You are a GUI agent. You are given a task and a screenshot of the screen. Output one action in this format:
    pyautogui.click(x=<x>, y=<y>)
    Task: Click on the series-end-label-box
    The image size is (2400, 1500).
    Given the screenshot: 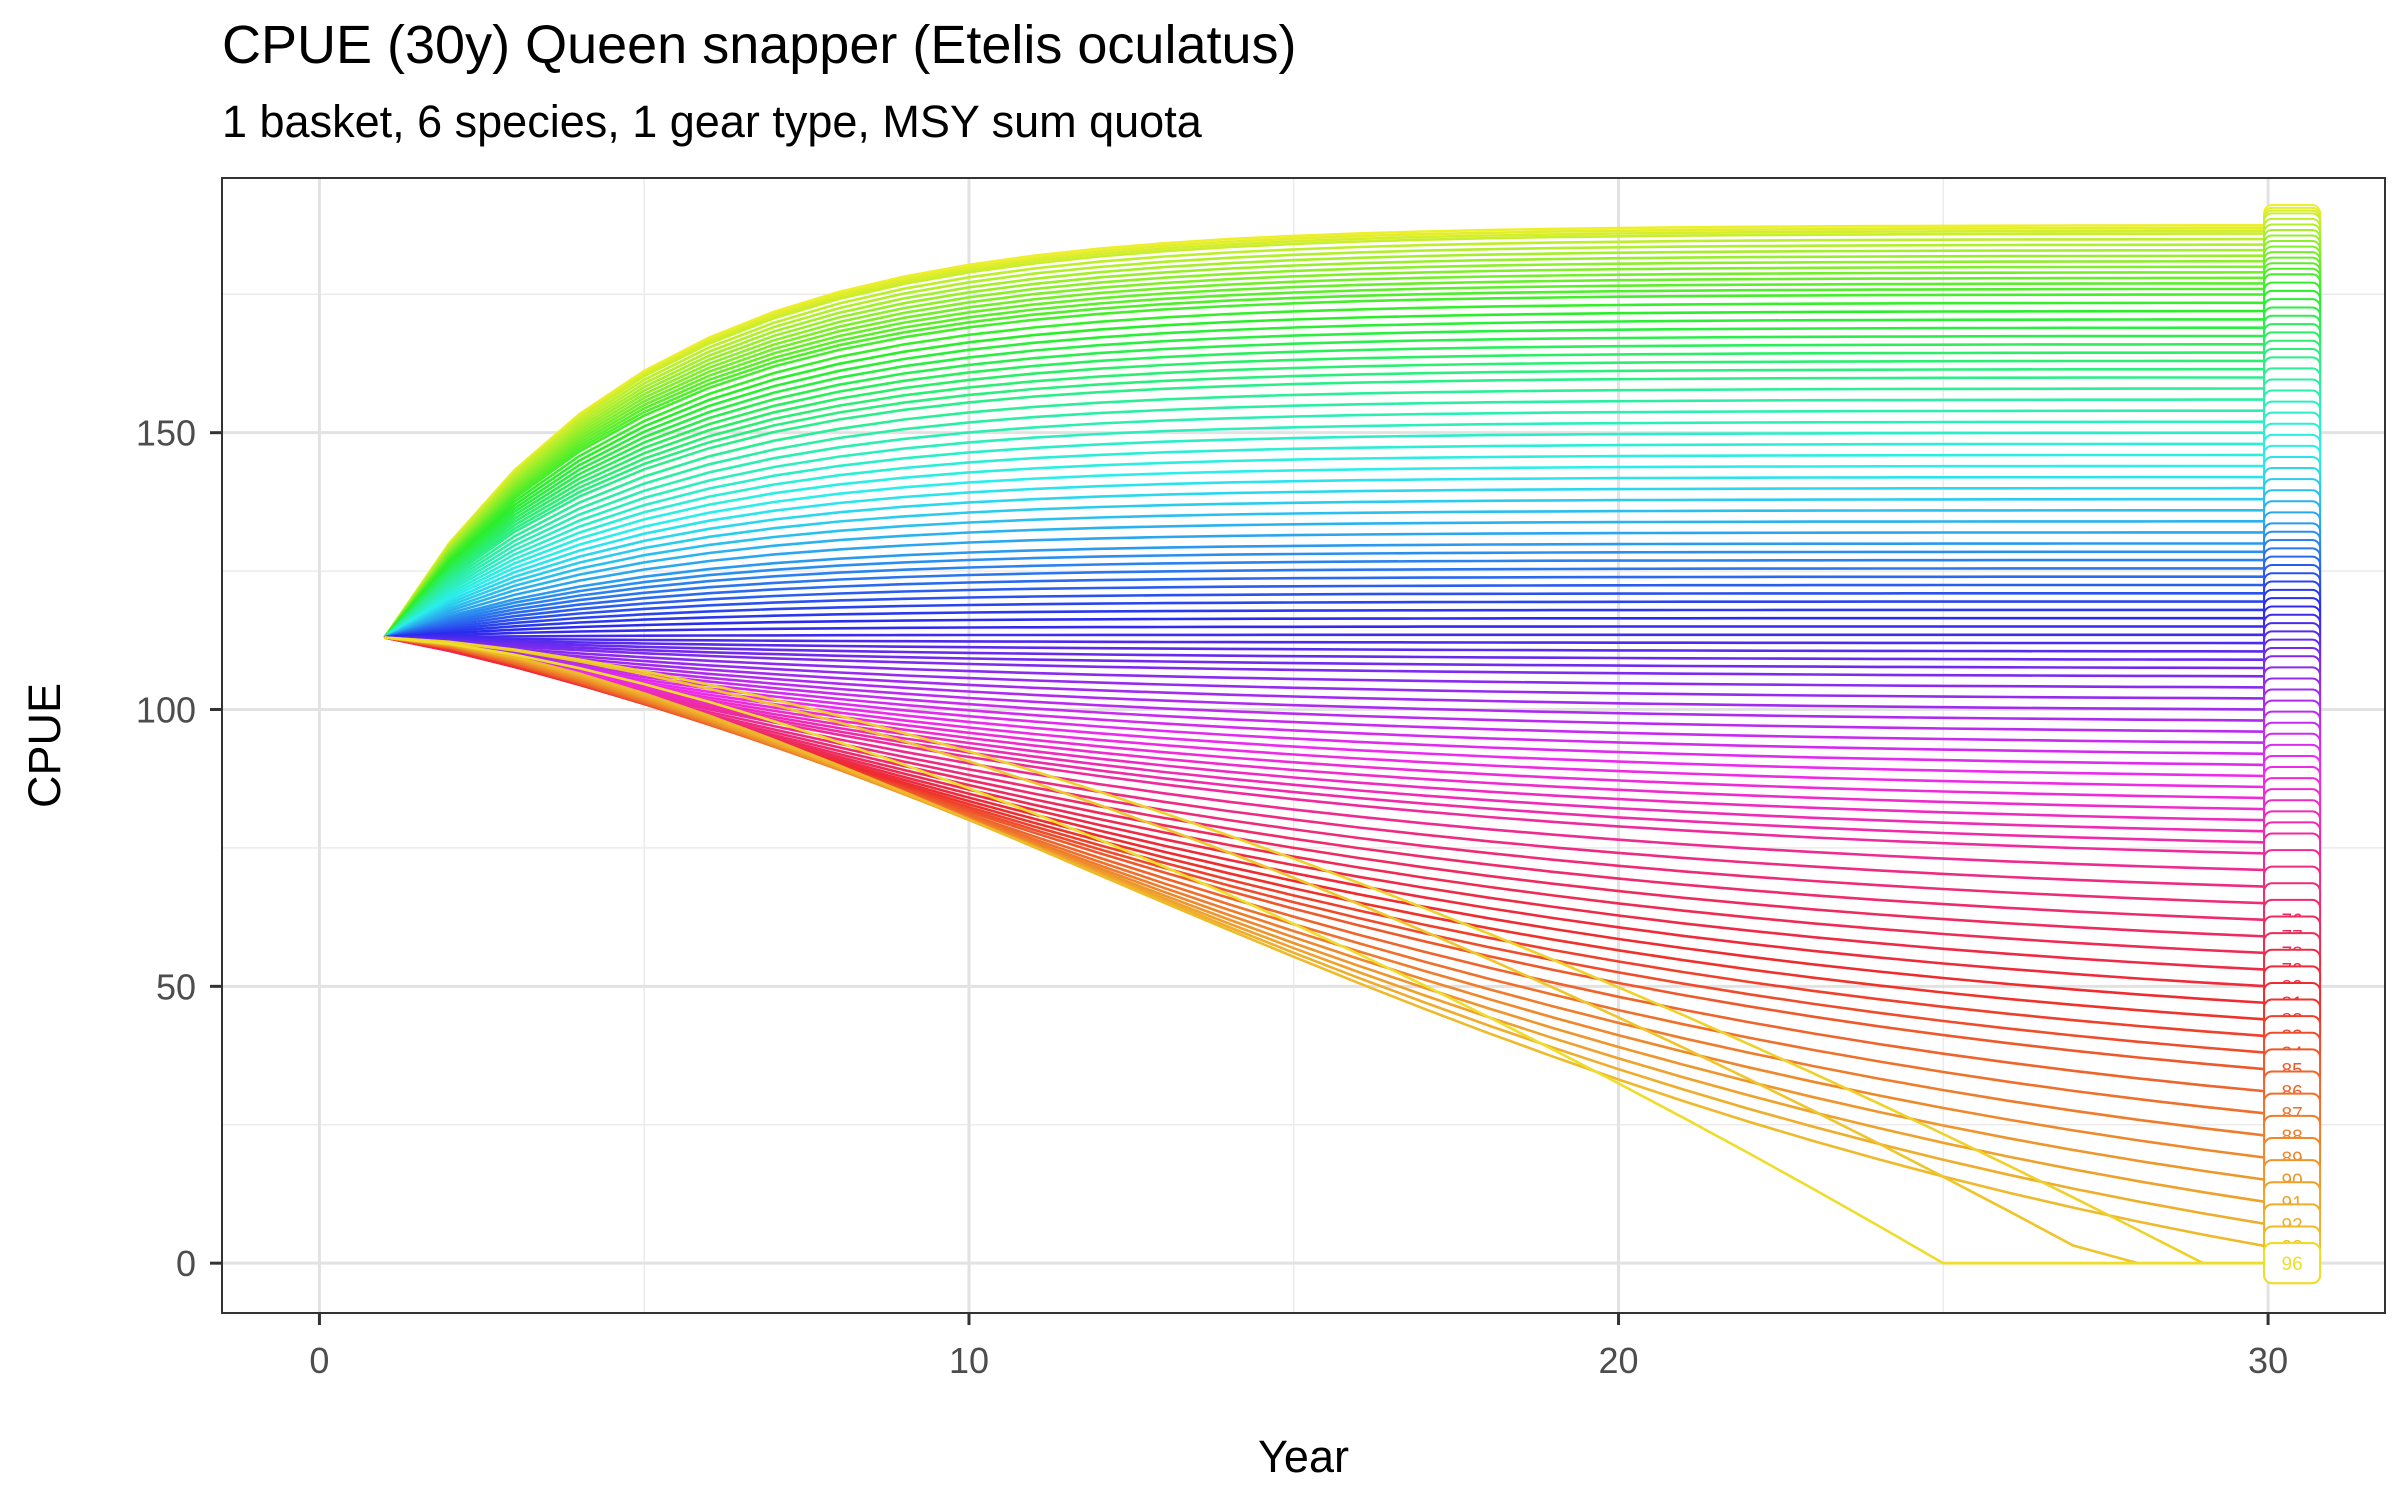 What is the action you would take?
    pyautogui.click(x=2292, y=1263)
    